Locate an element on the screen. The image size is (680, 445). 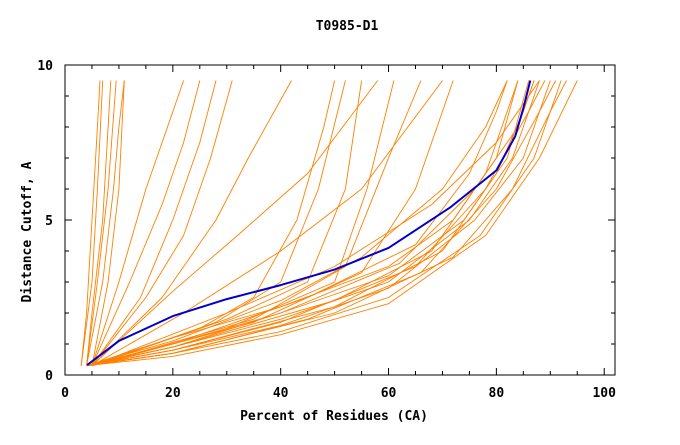
x-tick-label: 100 is located at coordinates (604, 393).